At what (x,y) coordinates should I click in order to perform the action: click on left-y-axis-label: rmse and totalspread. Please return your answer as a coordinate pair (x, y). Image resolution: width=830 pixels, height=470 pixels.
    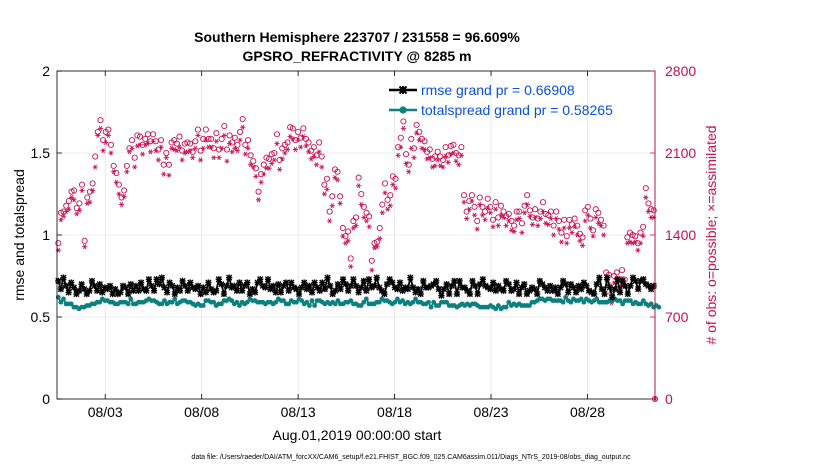
    Looking at the image, I should click on (19, 235).